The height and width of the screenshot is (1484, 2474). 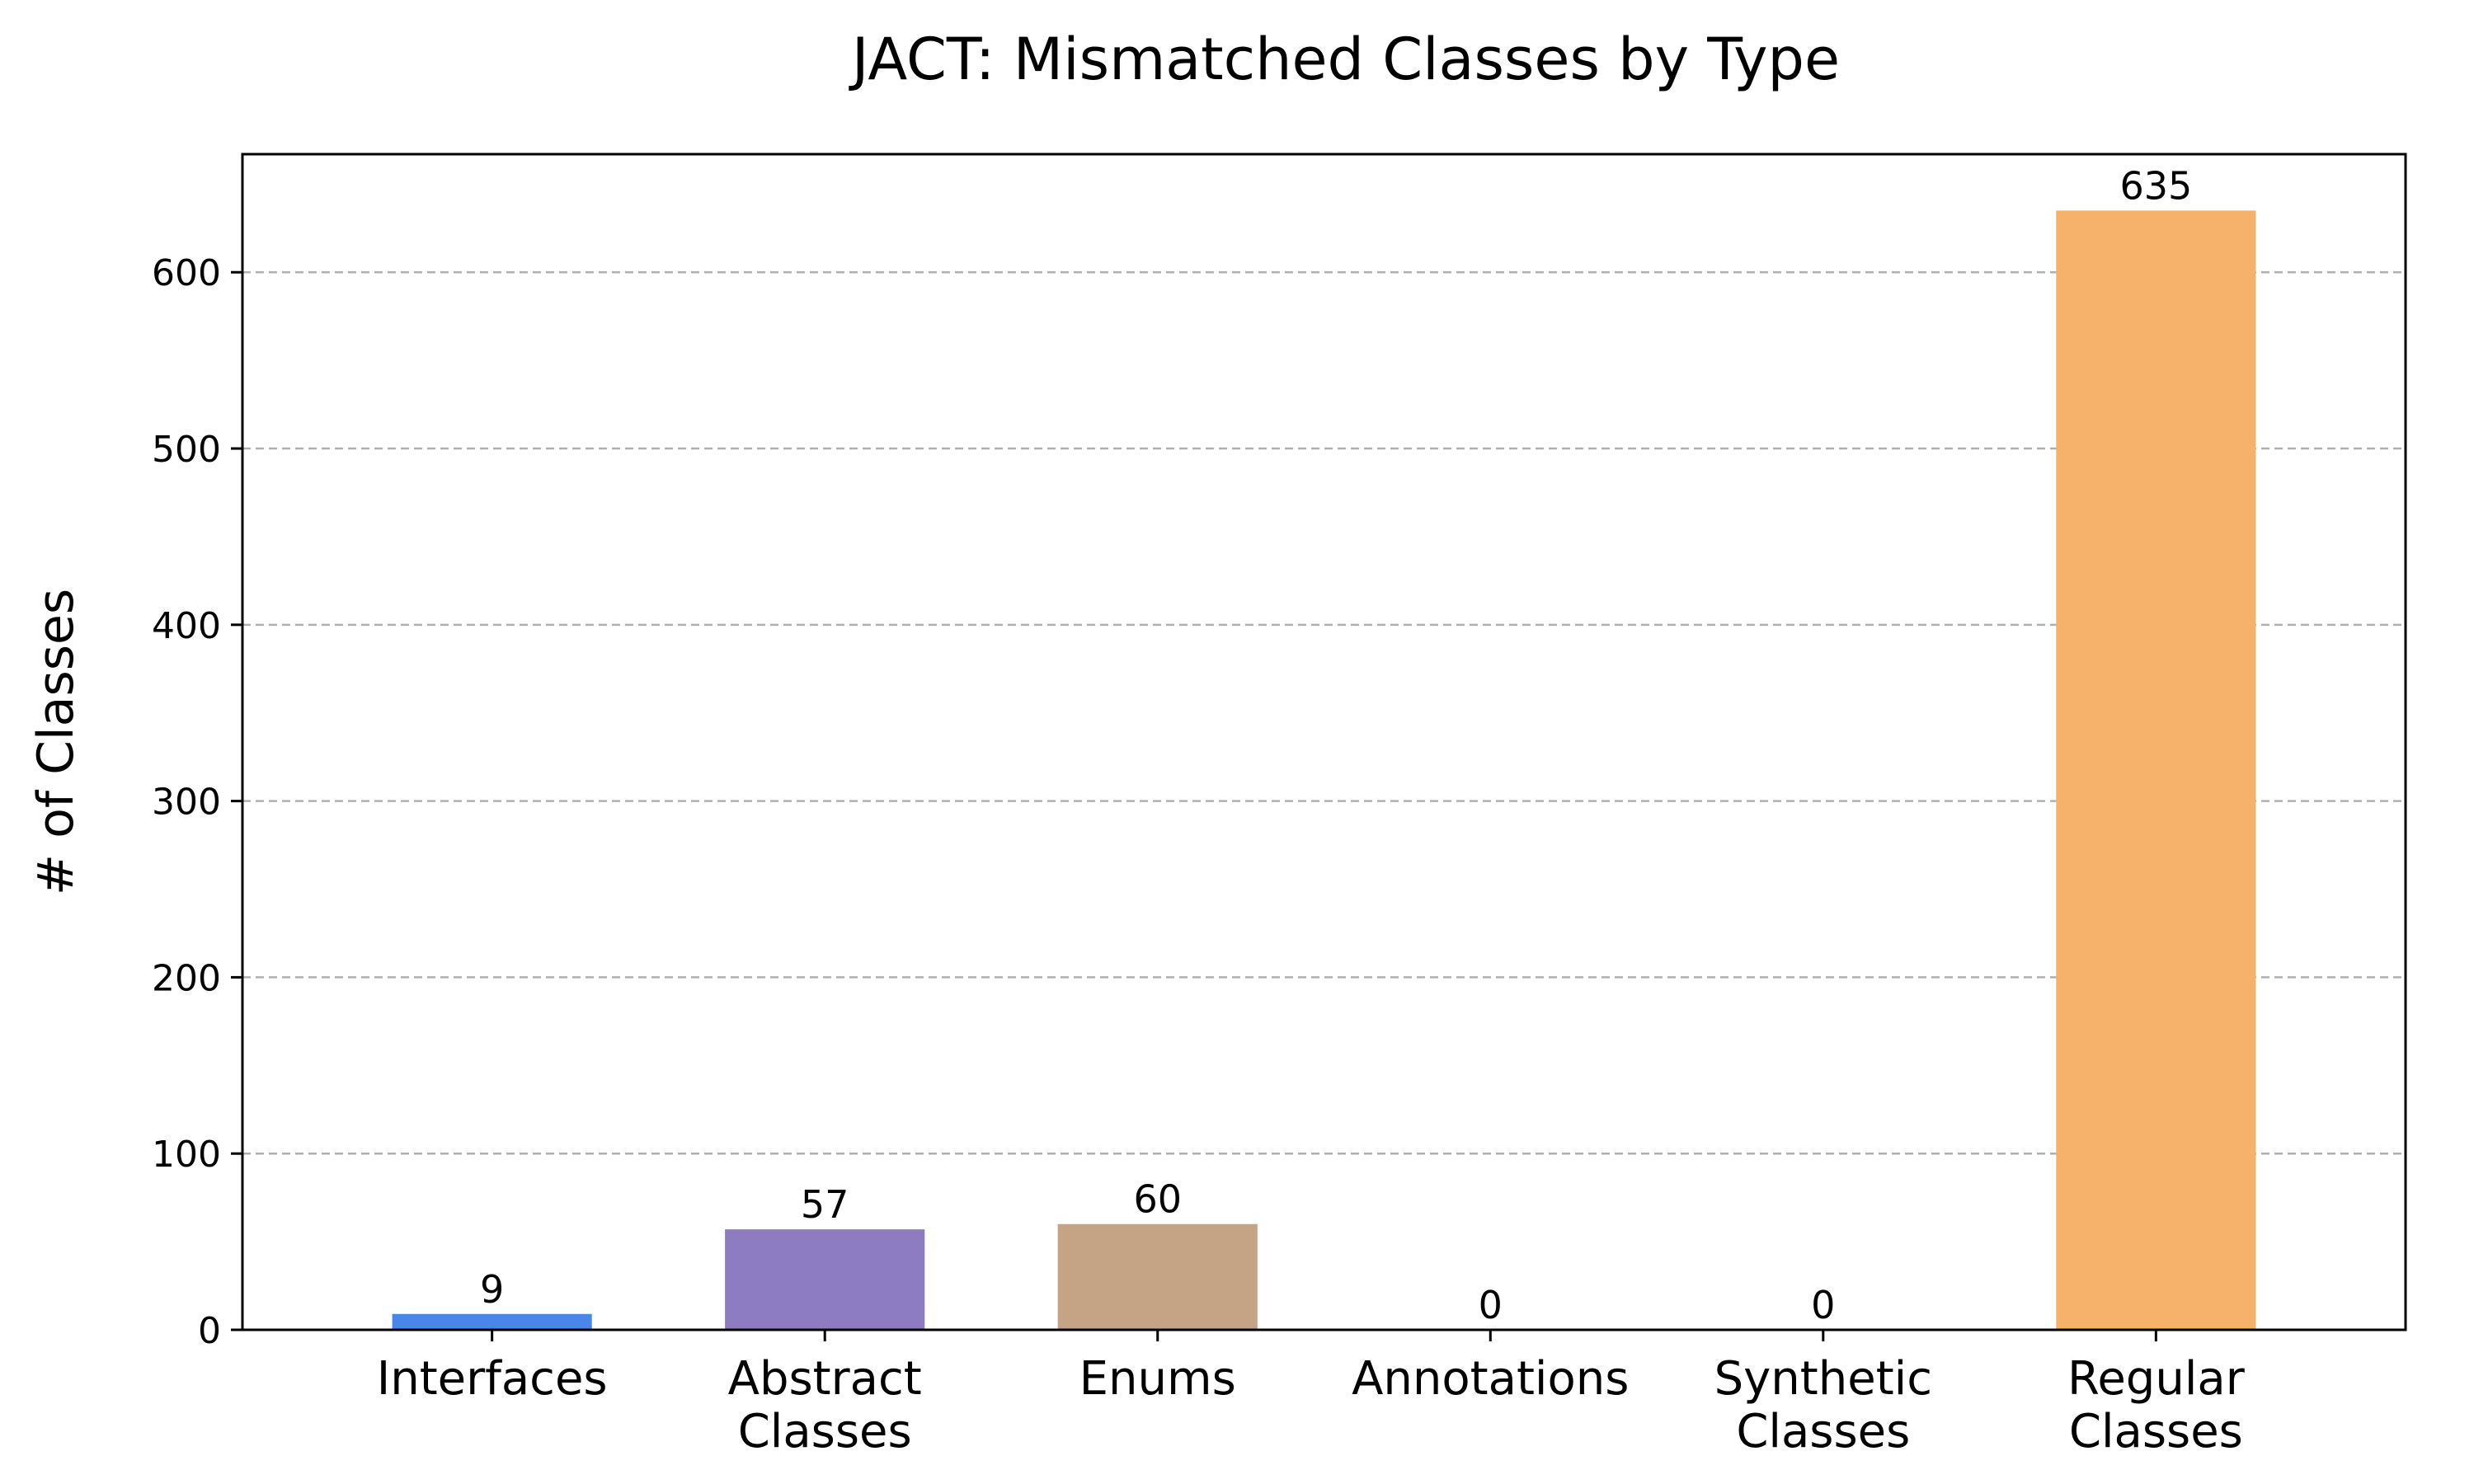 What do you see at coordinates (825, 1204) in the screenshot?
I see `data-label: 57` at bounding box center [825, 1204].